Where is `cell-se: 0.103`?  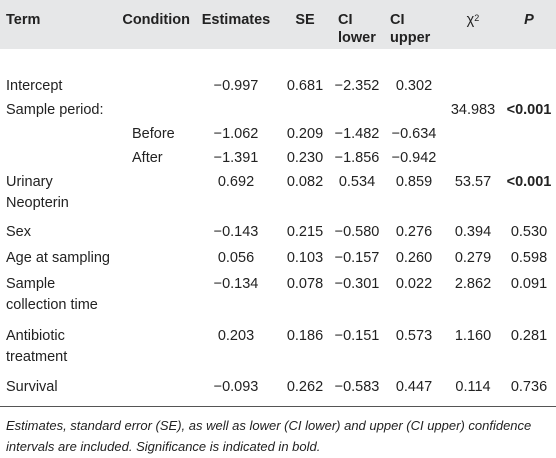 cell-se: 0.103 is located at coordinates (305, 258).